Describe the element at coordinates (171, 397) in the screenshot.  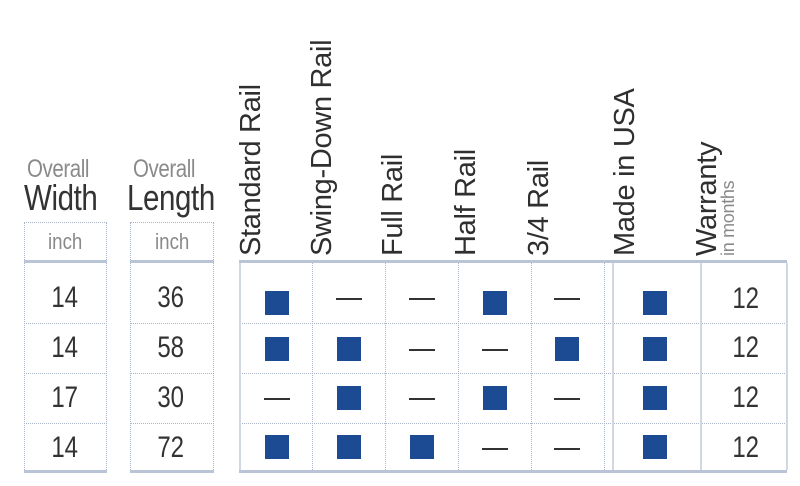
I see `length-value: 30` at that location.